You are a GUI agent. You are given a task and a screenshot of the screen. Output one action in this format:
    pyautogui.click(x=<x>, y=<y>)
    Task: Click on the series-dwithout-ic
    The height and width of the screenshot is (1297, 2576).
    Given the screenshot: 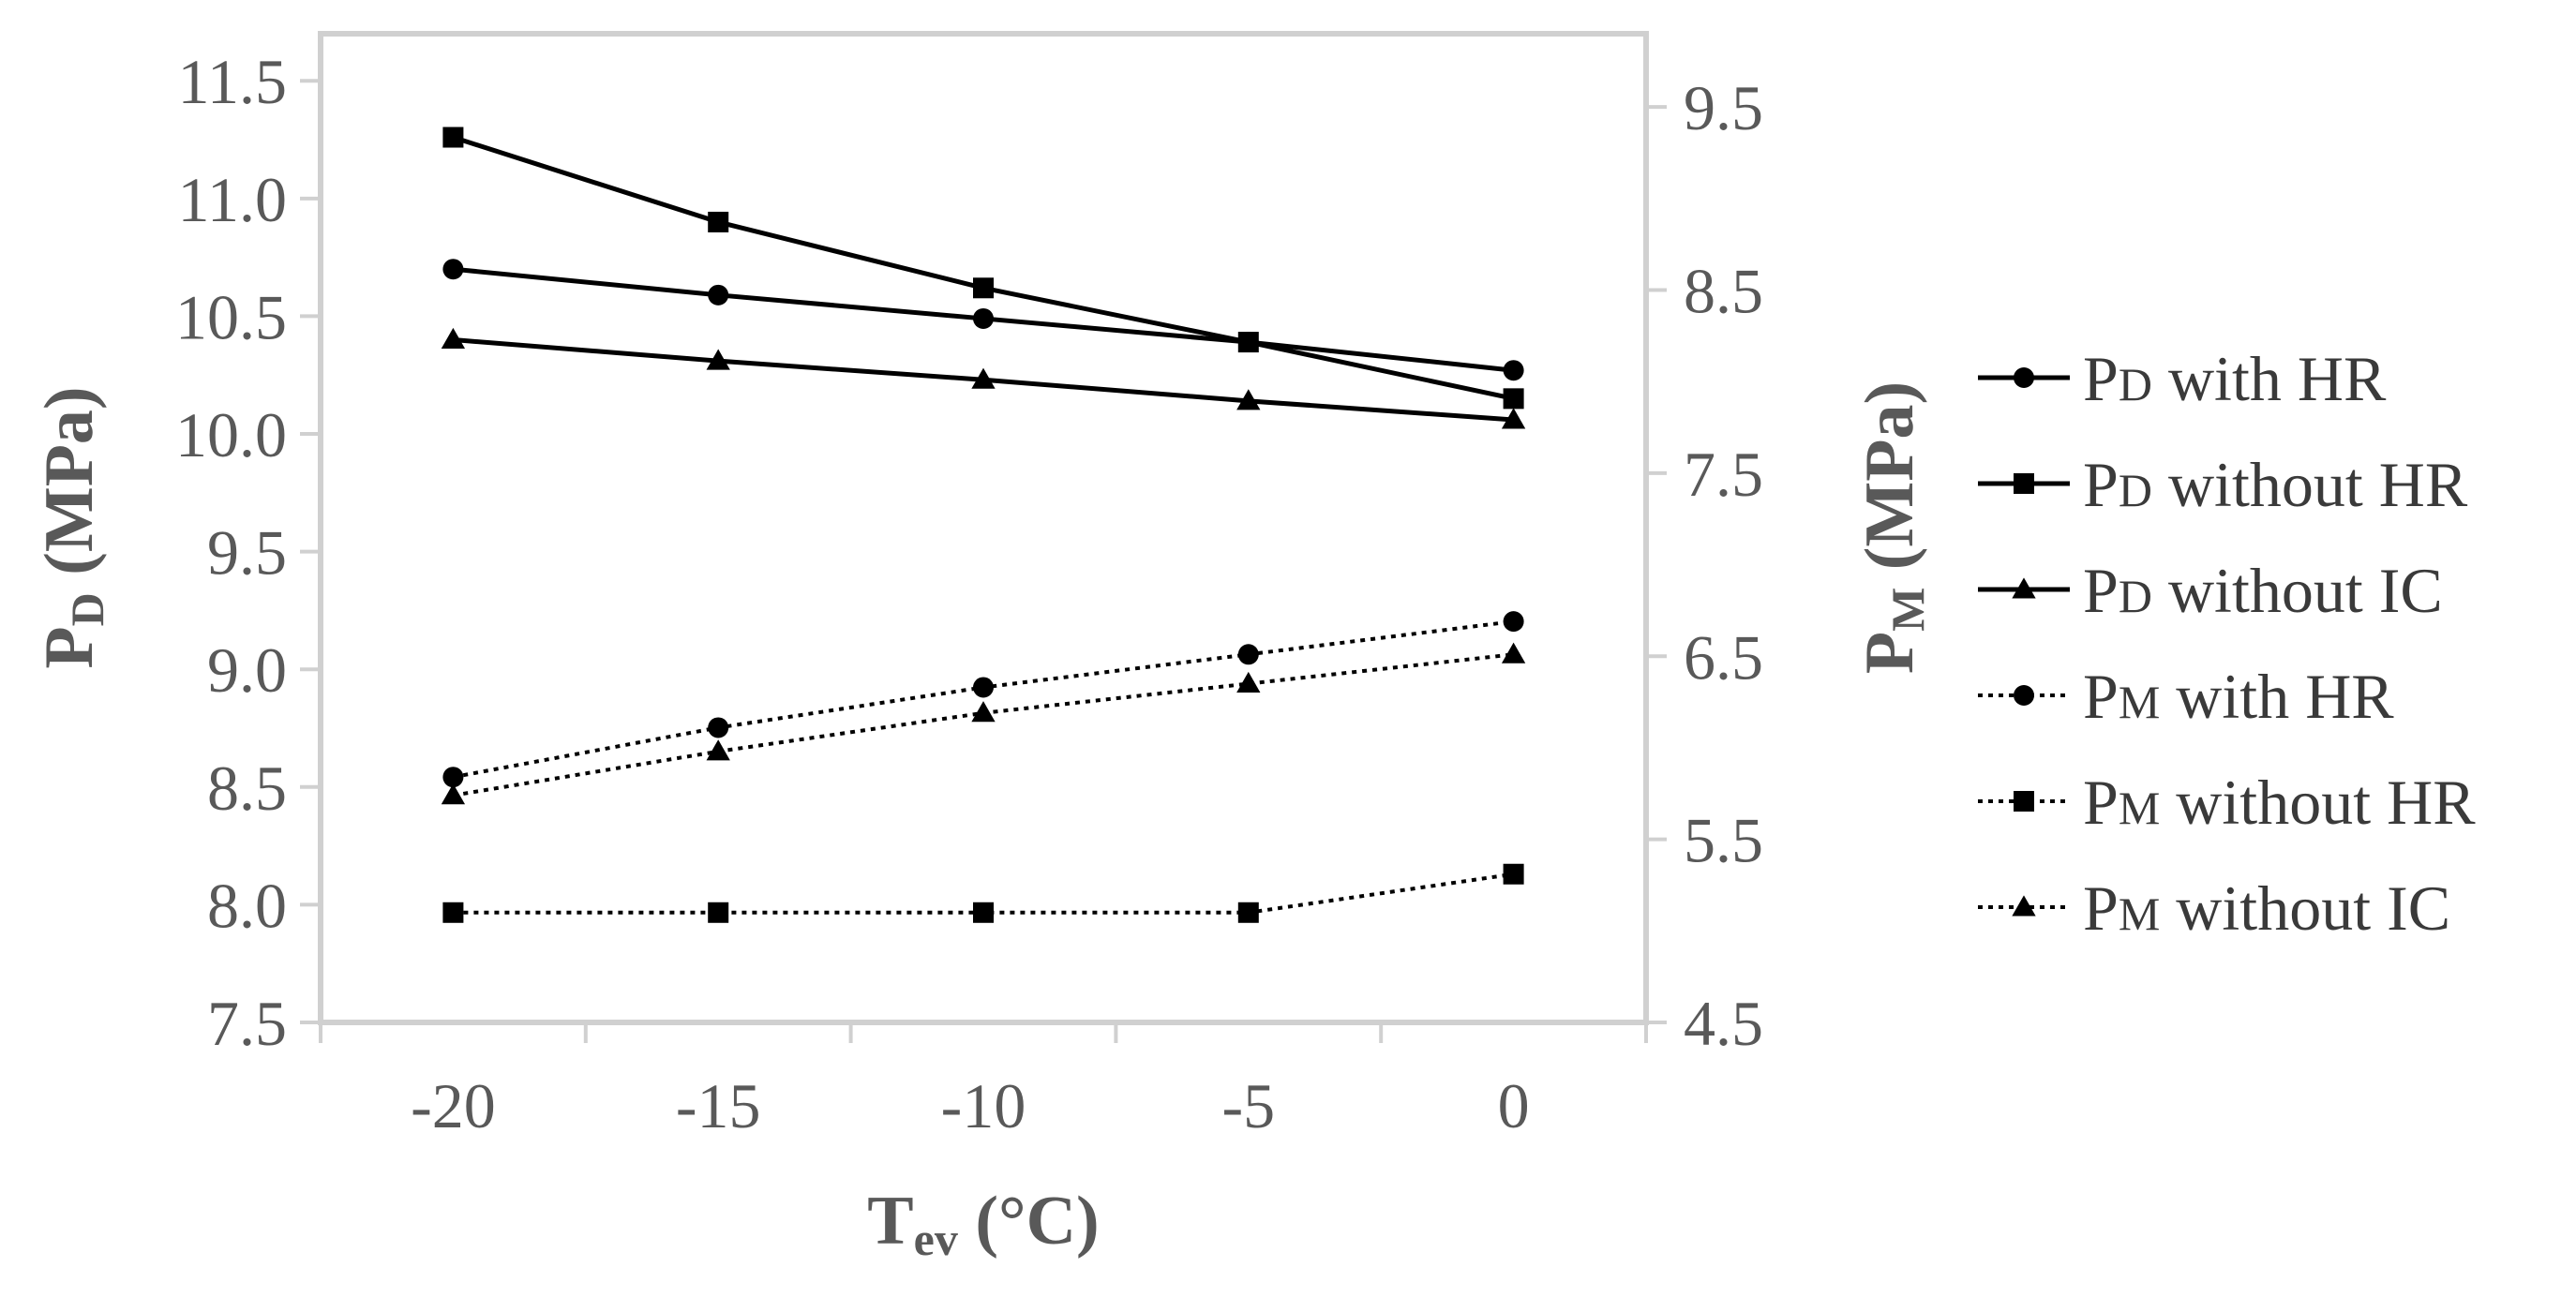 What is the action you would take?
    pyautogui.click(x=983, y=378)
    